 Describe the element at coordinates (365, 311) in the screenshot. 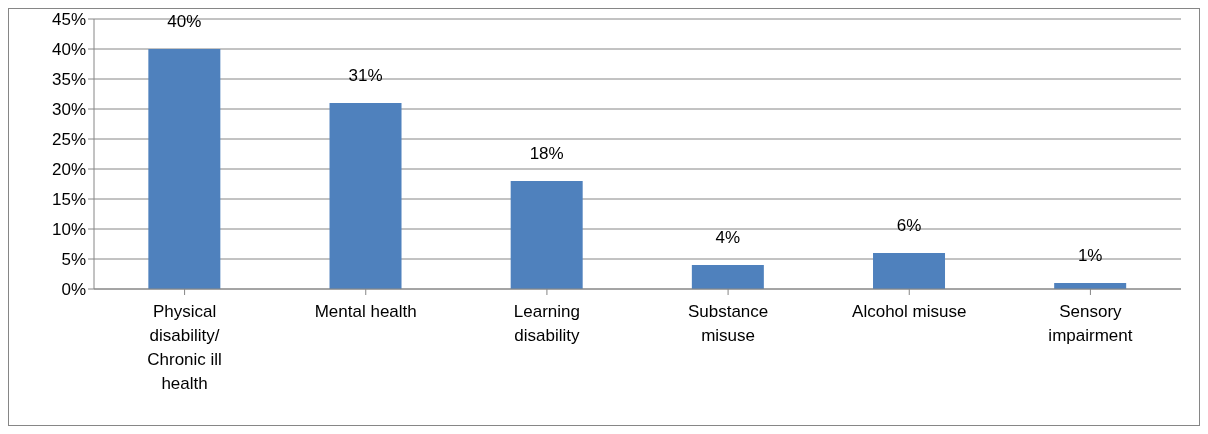

I see `x-tick-label: Mental health` at that location.